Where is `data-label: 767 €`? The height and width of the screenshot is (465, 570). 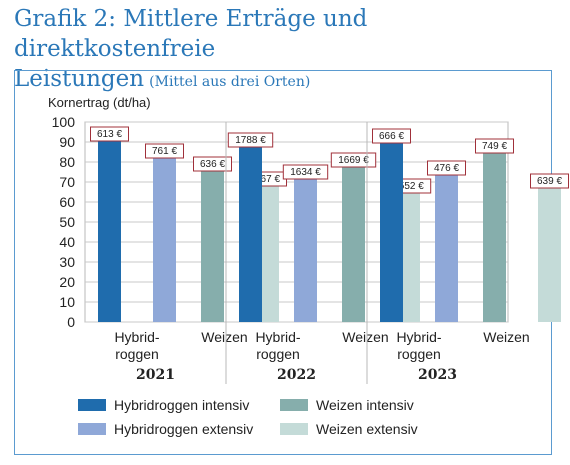 data-label: 767 € is located at coordinates (267, 179).